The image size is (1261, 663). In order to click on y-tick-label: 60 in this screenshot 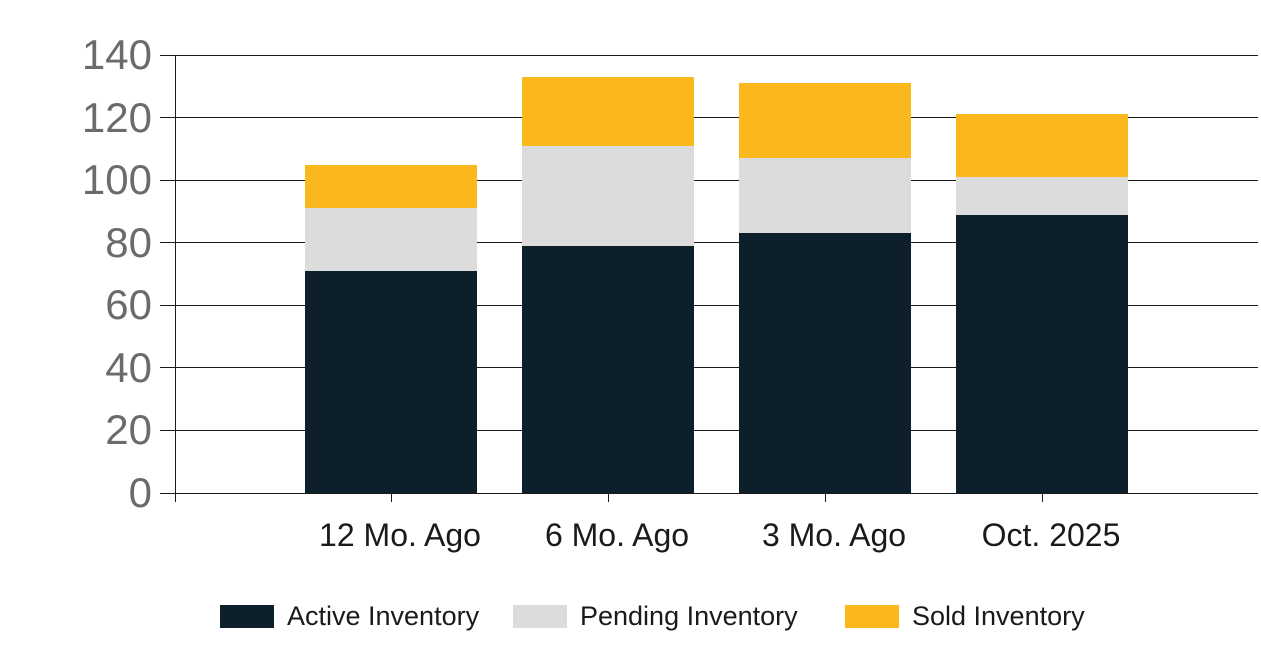, I will do `click(128, 305)`.